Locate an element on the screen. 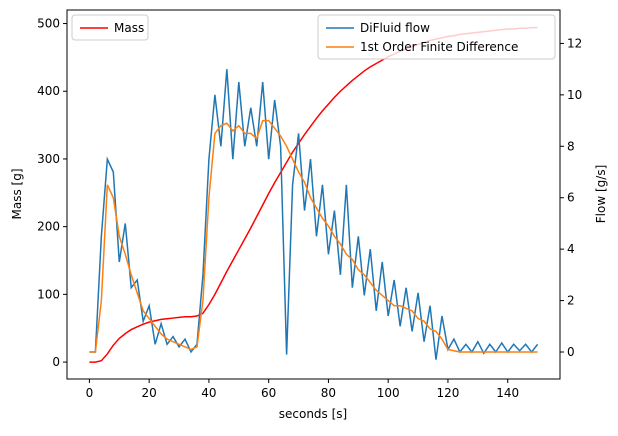 The height and width of the screenshot is (436, 618). x-tick-label: 20 is located at coordinates (149, 393).